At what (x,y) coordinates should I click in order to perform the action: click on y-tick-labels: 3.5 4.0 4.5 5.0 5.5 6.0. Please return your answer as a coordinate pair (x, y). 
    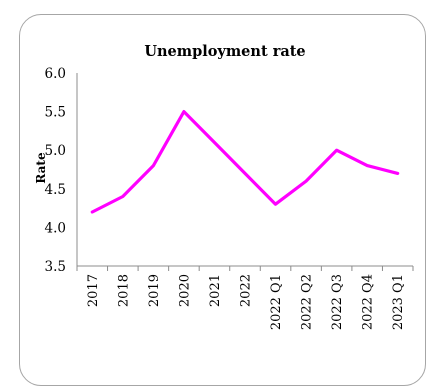
    Looking at the image, I should click on (55, 170).